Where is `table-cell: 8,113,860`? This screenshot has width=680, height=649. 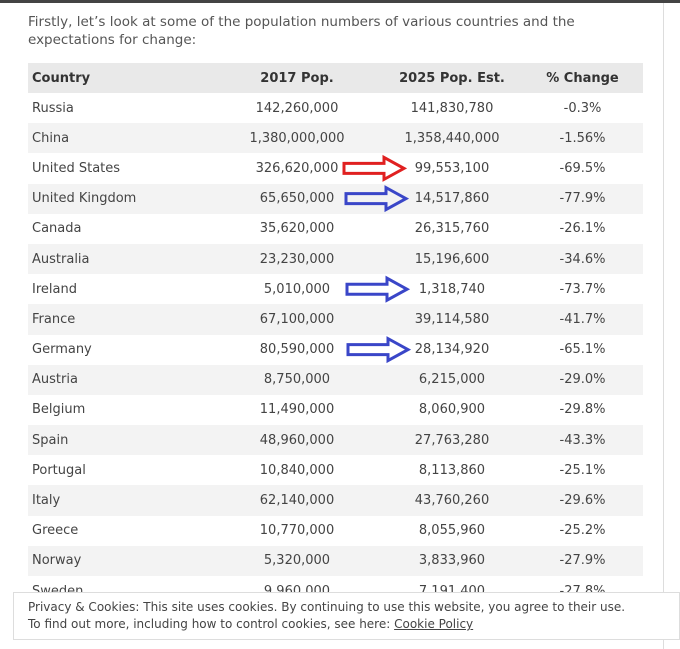
table-cell: 8,113,860 is located at coordinates (452, 470).